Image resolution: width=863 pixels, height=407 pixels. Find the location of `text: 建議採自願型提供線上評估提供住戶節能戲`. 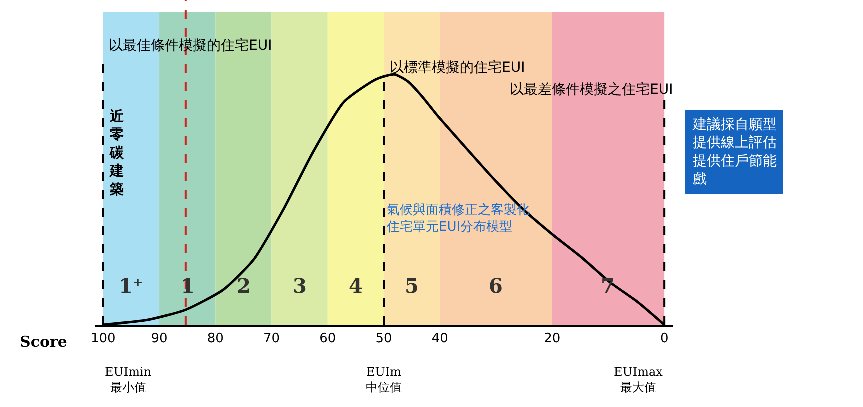

text: 建議採自願型提供線上評估提供住戶節能戲 is located at coordinates (734, 152).